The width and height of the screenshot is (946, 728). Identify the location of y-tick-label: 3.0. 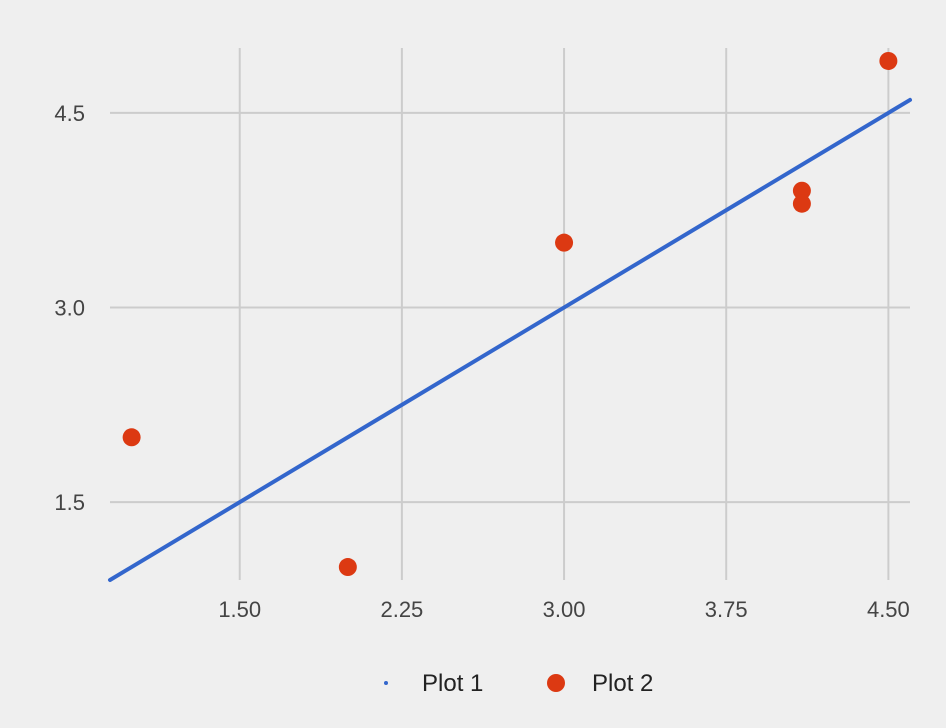
(69, 308).